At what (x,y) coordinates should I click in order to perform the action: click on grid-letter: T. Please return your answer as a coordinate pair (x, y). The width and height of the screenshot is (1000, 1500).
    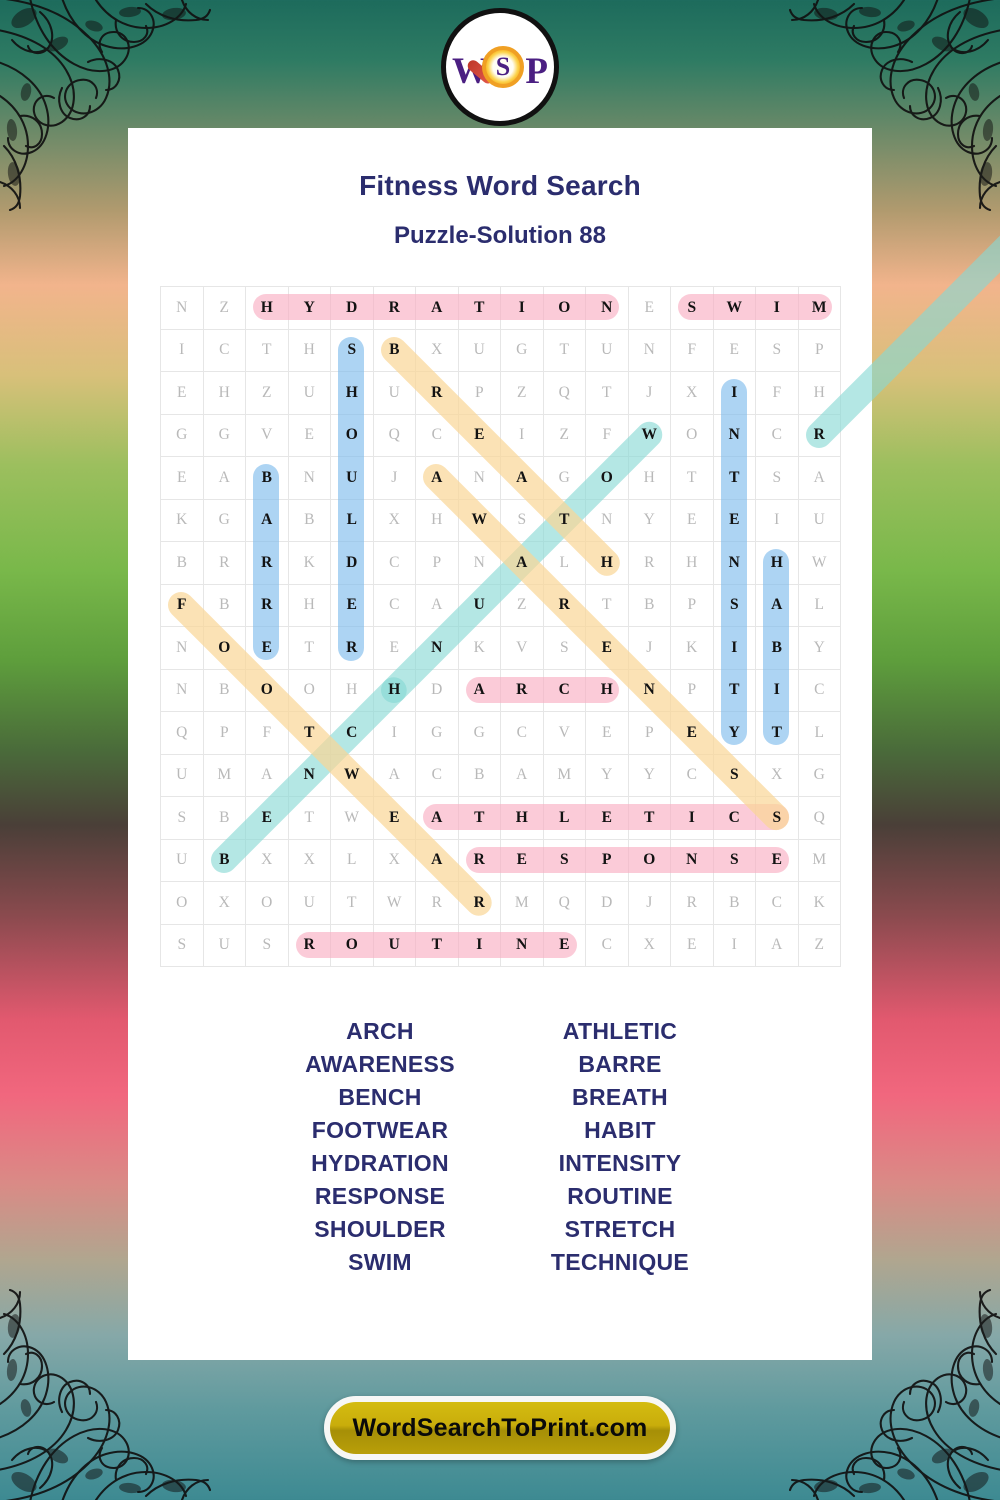
    Looking at the image, I should click on (479, 307).